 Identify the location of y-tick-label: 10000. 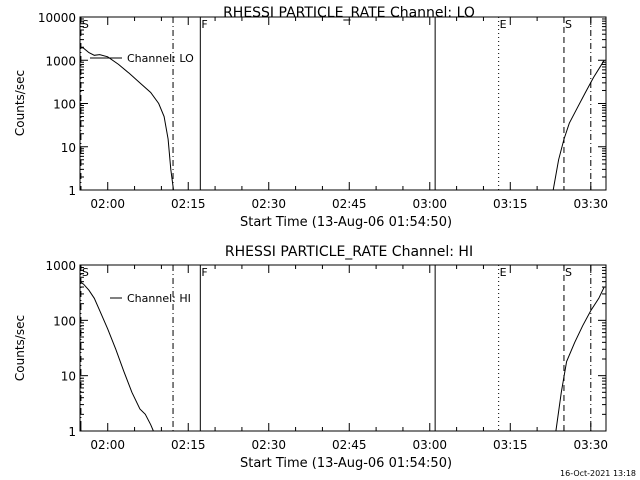
(57, 18).